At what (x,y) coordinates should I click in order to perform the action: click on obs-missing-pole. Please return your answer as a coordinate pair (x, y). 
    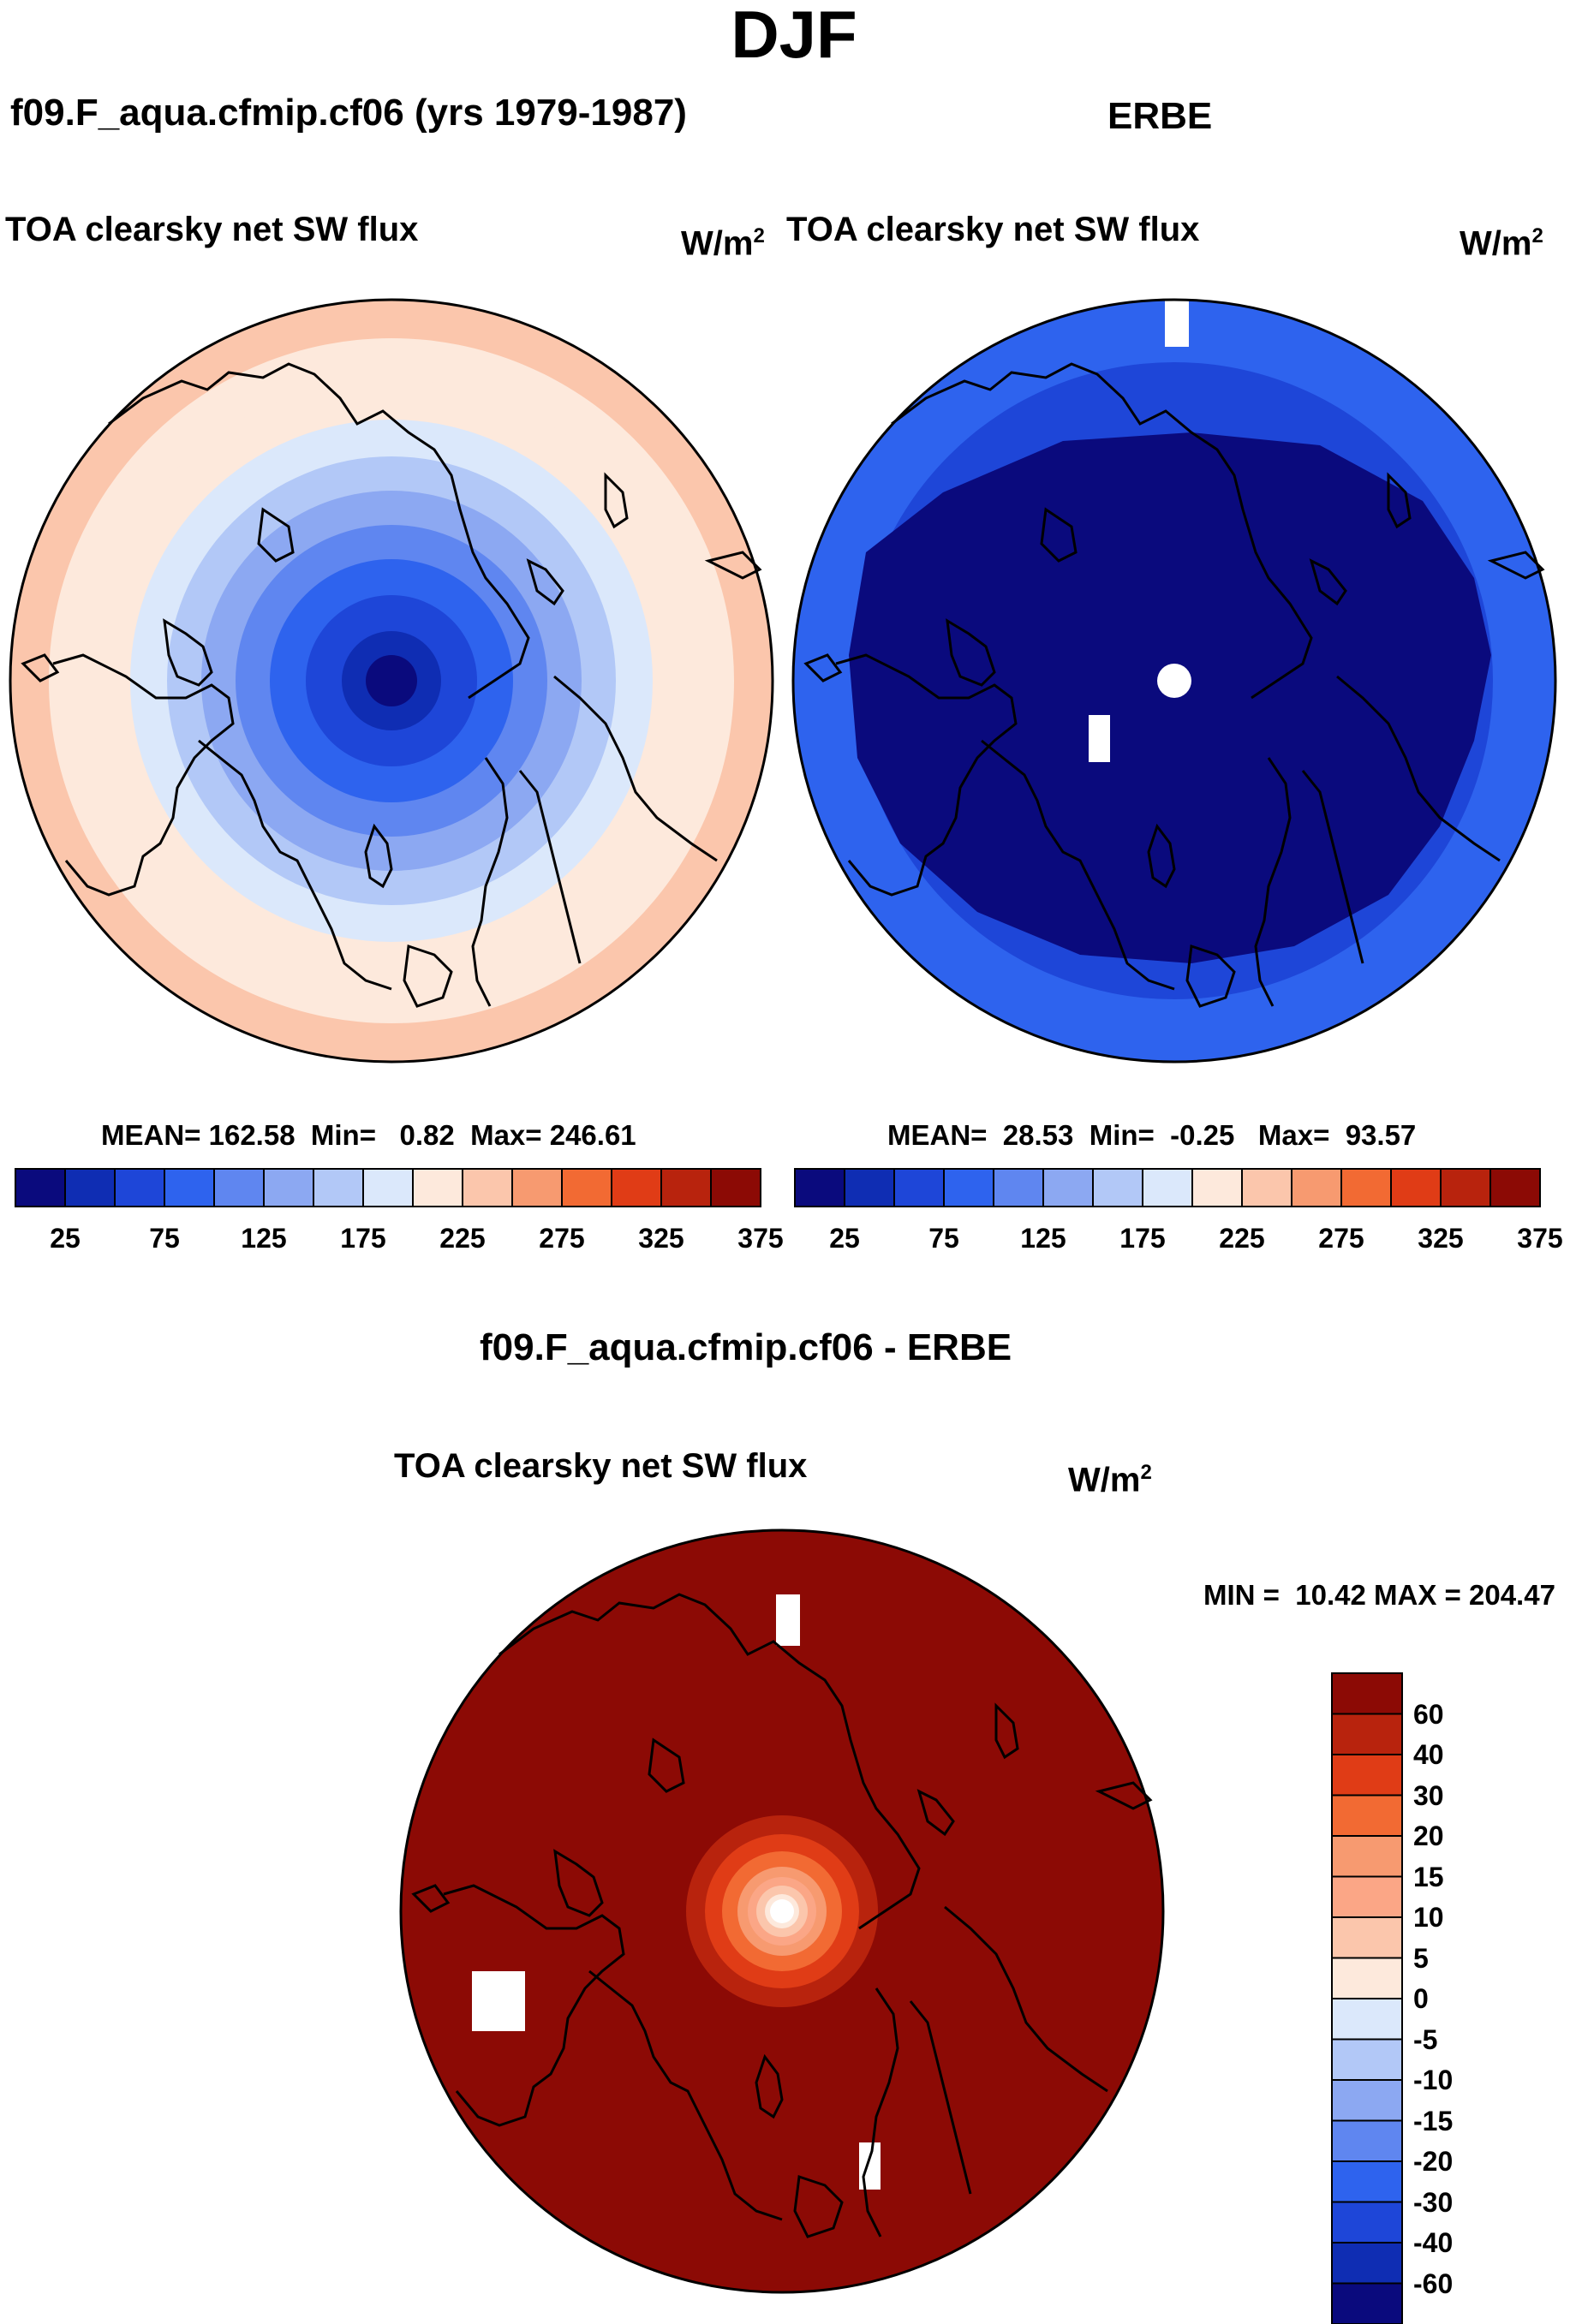
    Looking at the image, I should click on (1174, 681).